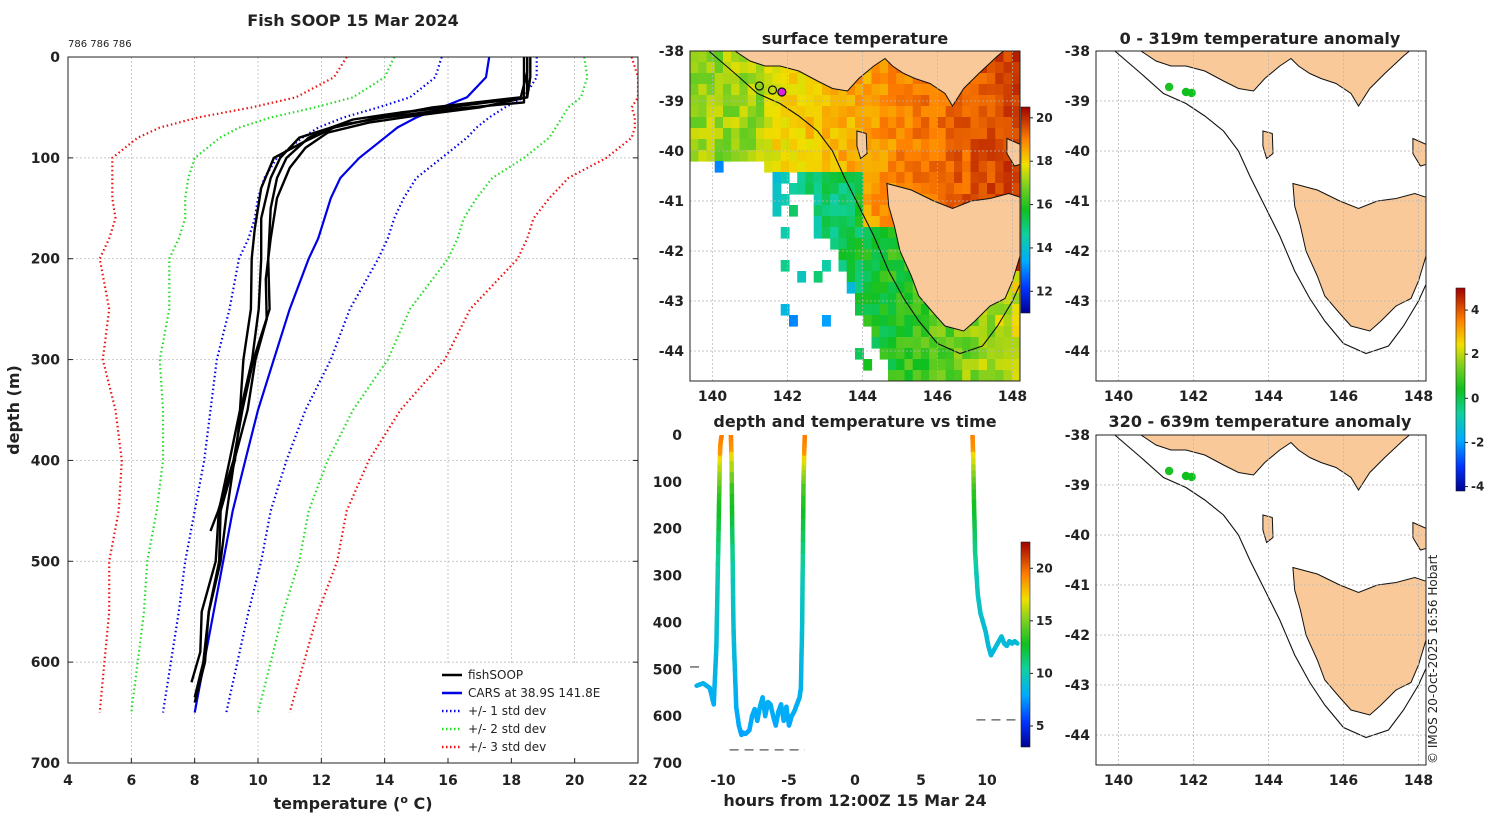 This screenshot has height=820, width=1500. Describe the element at coordinates (575, 781) in the screenshot. I see `profile-xtick-label: 20` at that location.